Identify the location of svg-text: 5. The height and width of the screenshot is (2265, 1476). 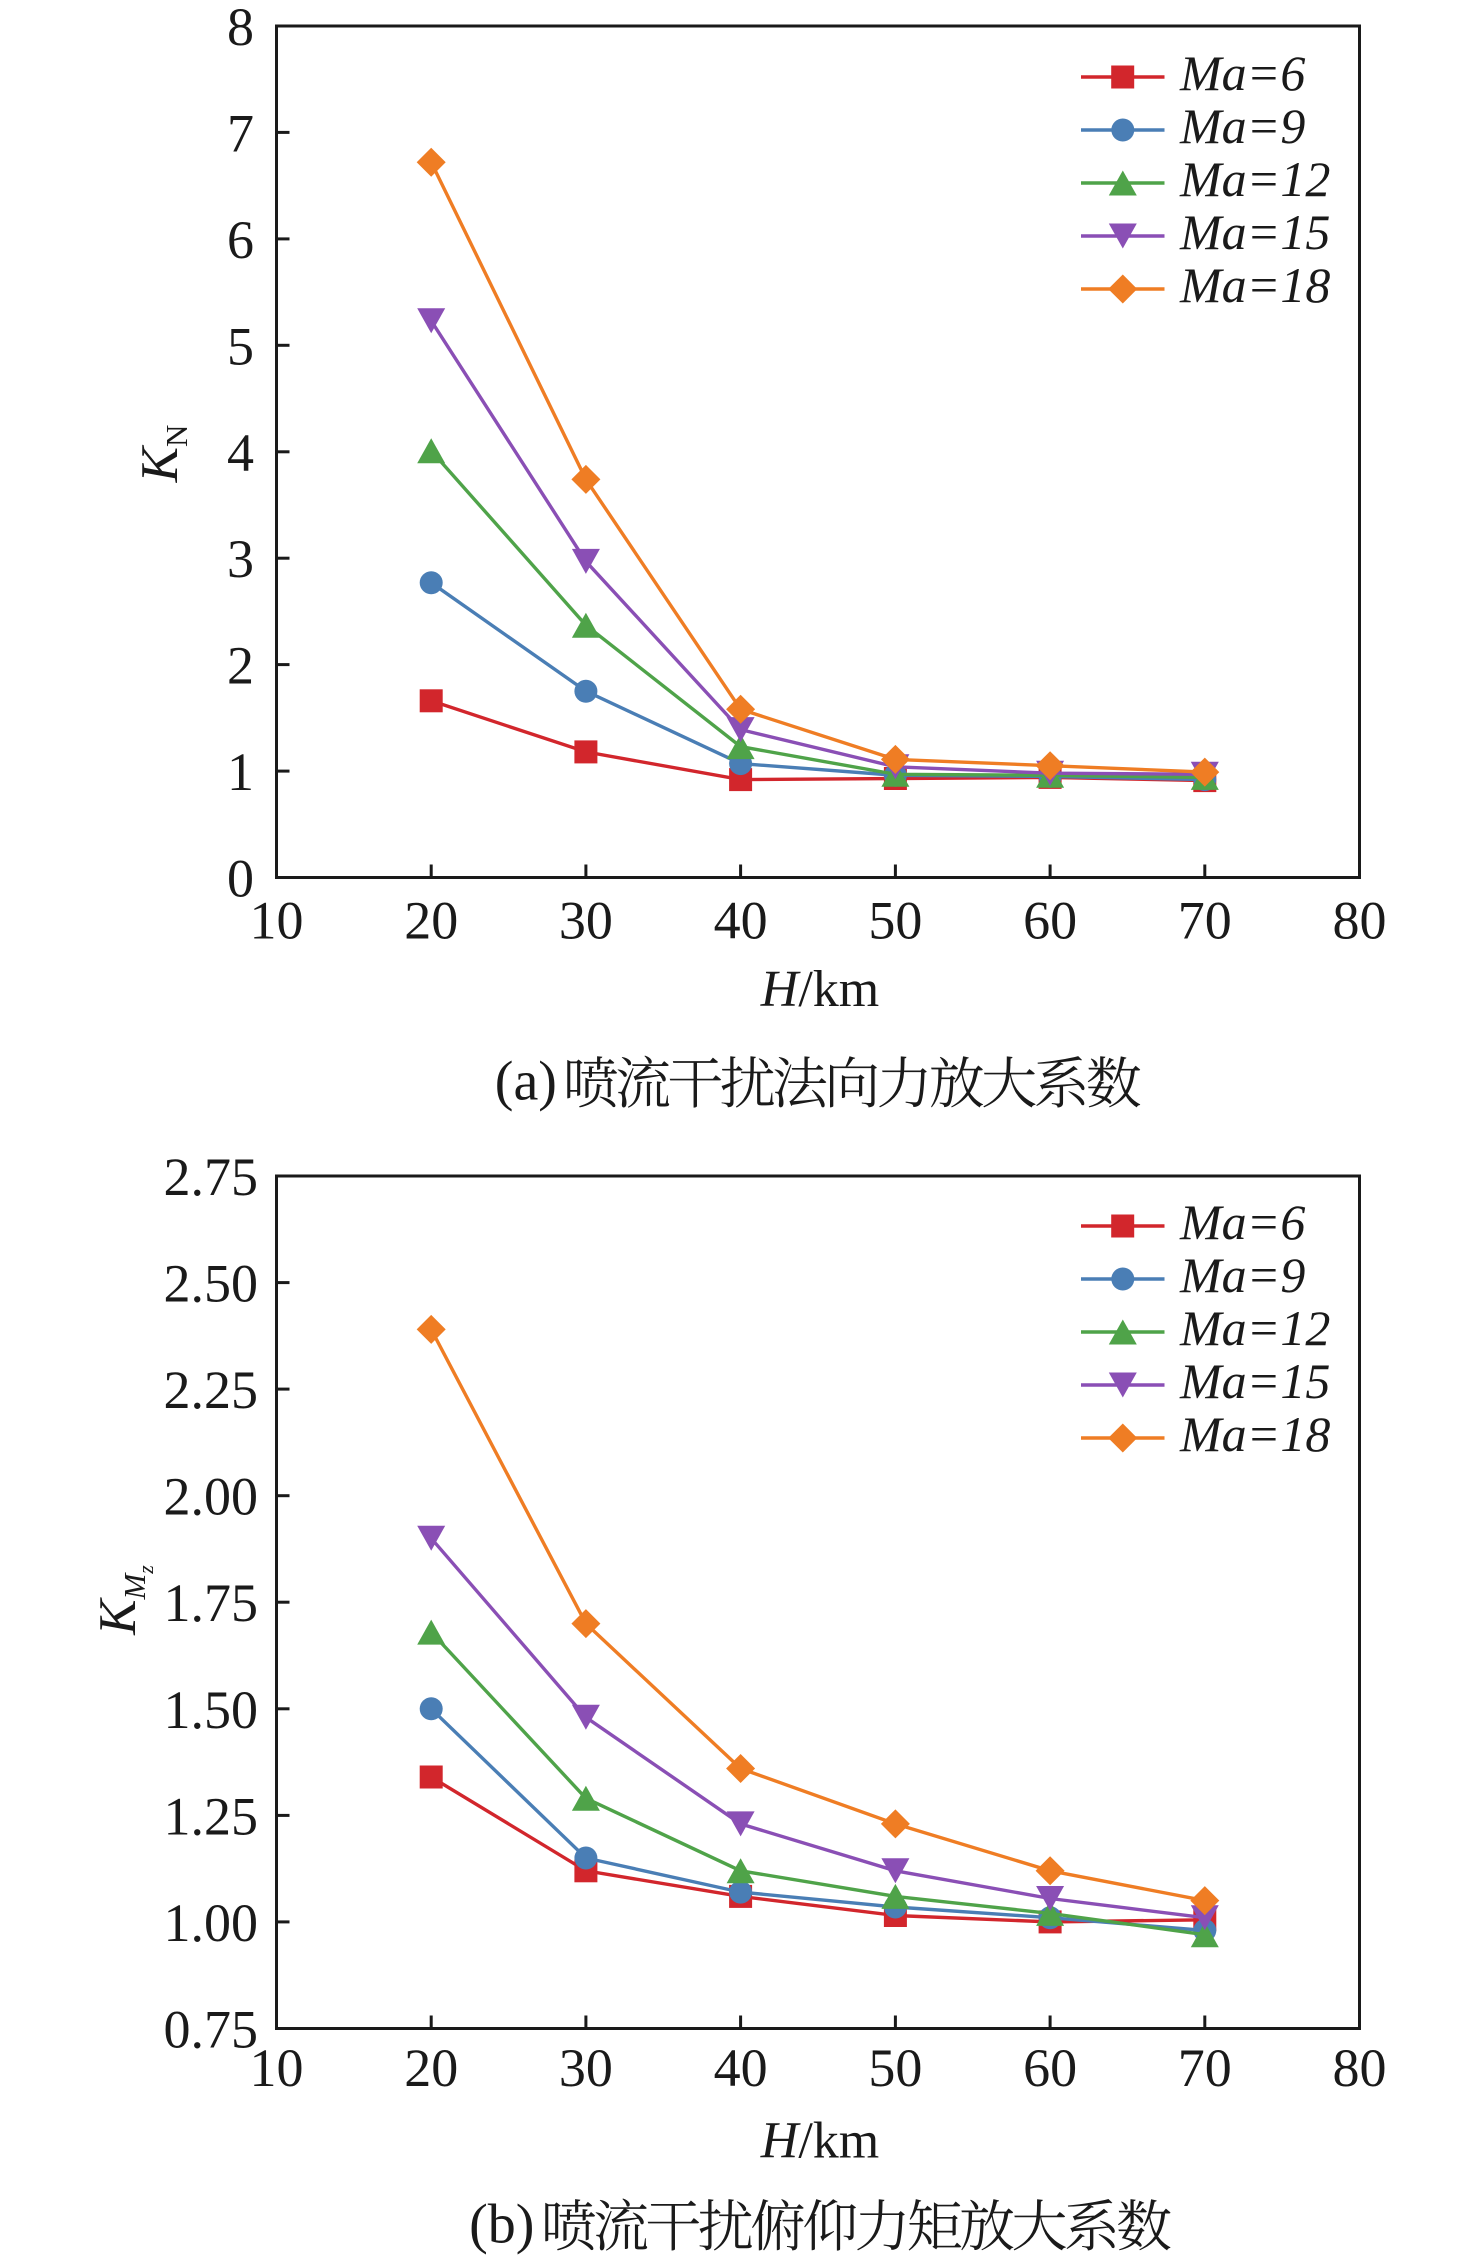
(240, 346).